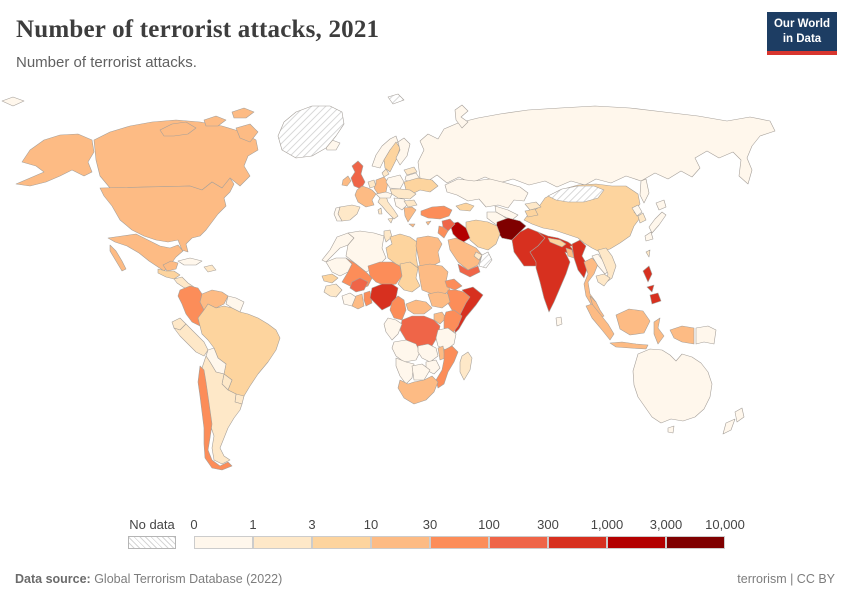 Image resolution: width=850 pixels, height=600 pixels. I want to click on country-north-korea, so click(637, 210).